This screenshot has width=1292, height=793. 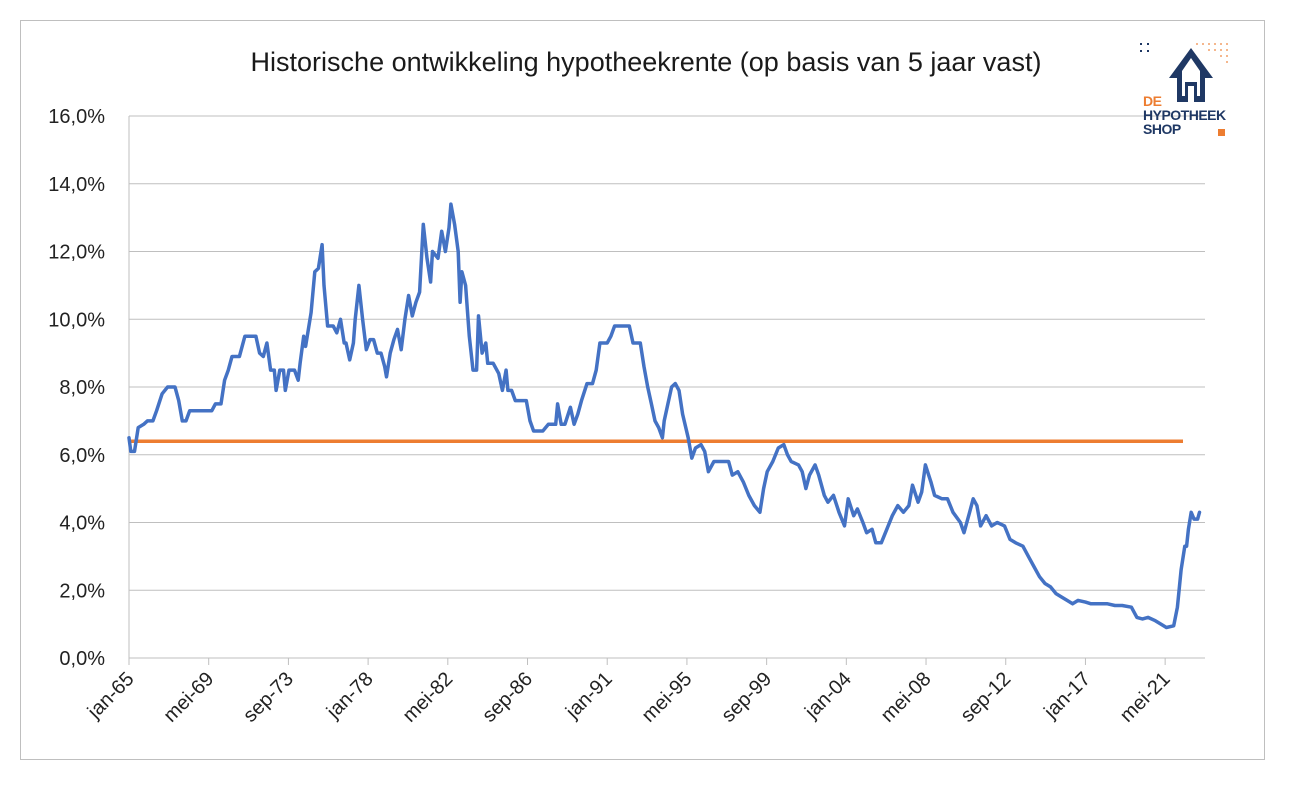 I want to click on house-logo-icon, so click(x=1184, y=72).